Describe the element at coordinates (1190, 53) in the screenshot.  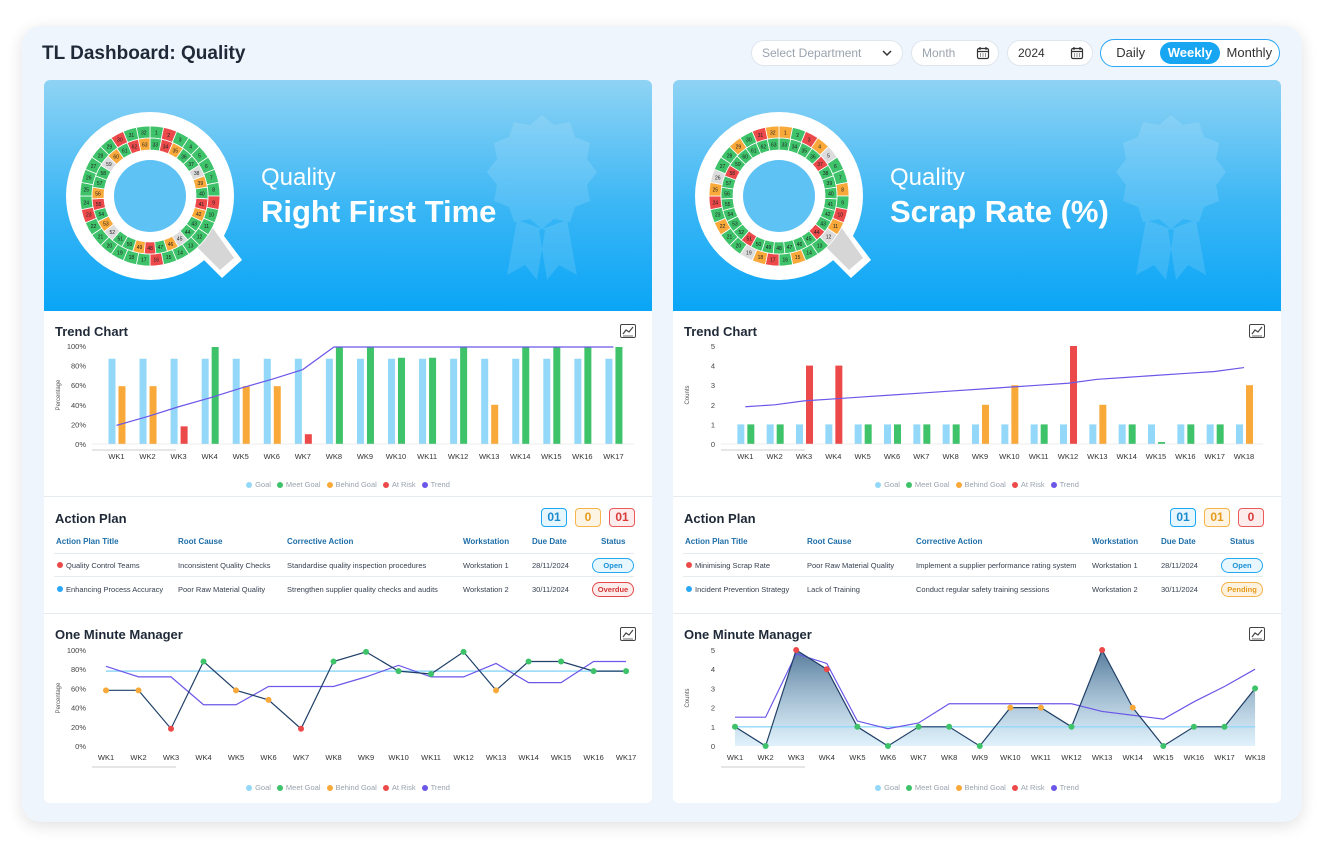
I see `view-weekly-button: Weekly` at that location.